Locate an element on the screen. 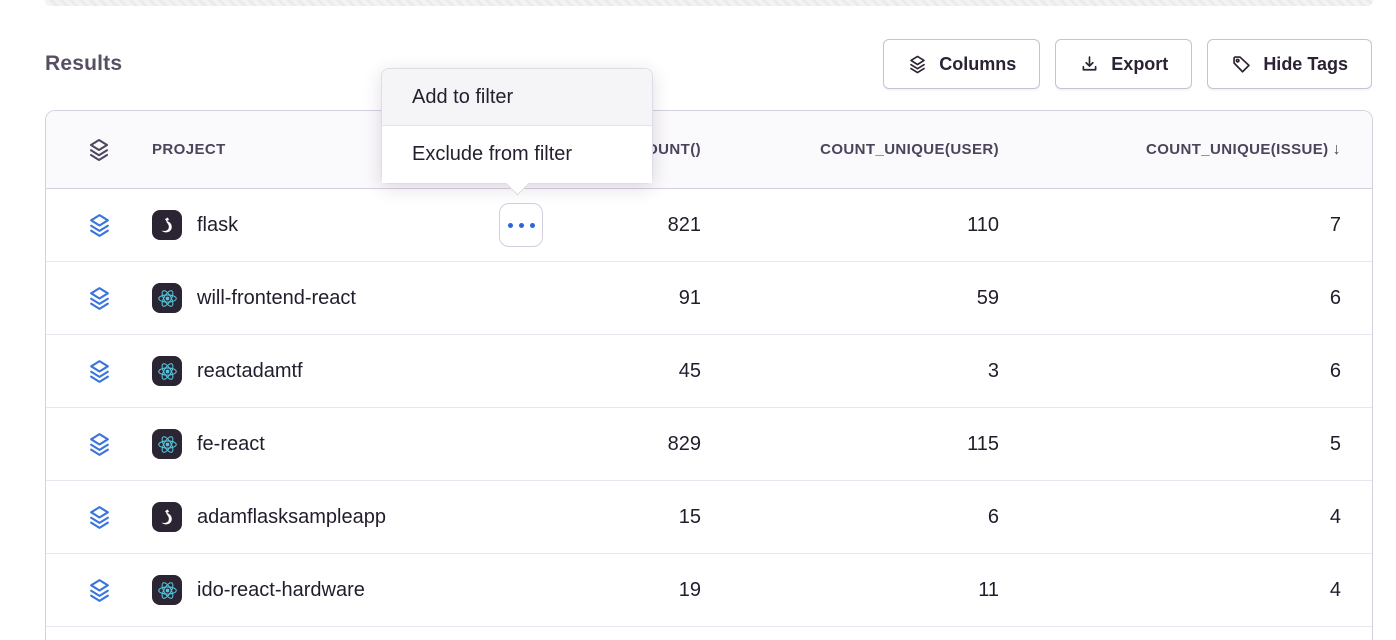 The width and height of the screenshot is (1396, 640). results-header: Results Columns Export Hide Tags is located at coordinates (708, 64).